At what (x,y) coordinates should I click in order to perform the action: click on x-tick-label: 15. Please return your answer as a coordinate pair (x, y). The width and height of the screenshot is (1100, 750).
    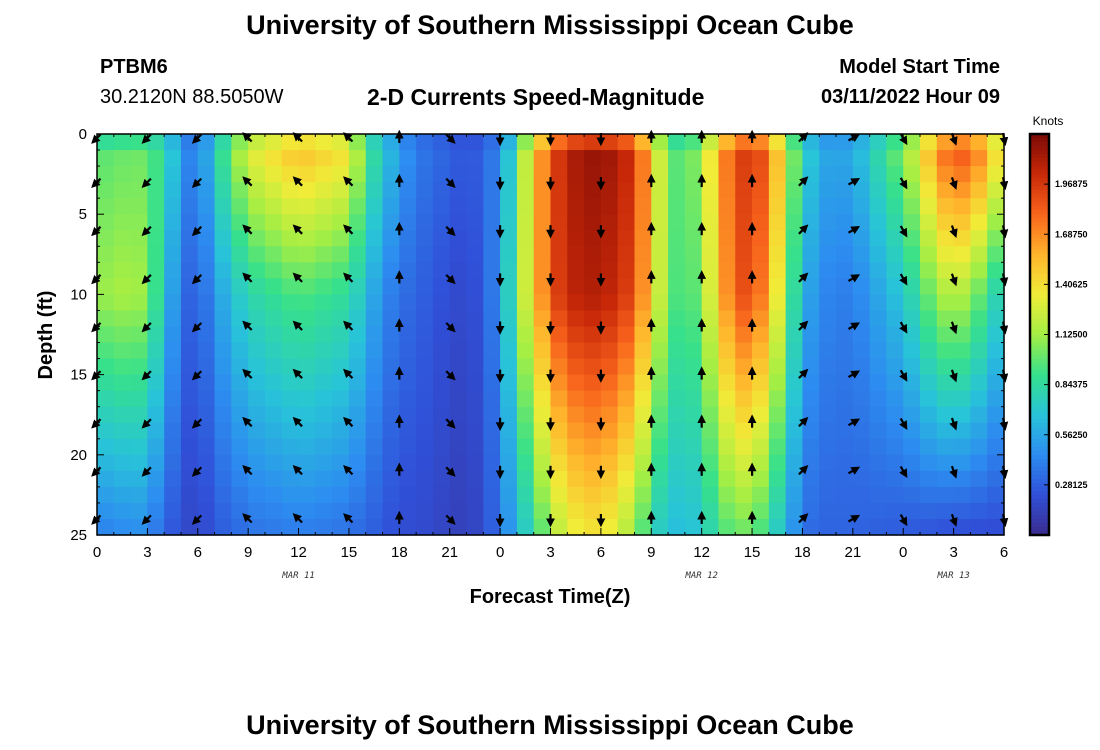
    Looking at the image, I should click on (349, 552).